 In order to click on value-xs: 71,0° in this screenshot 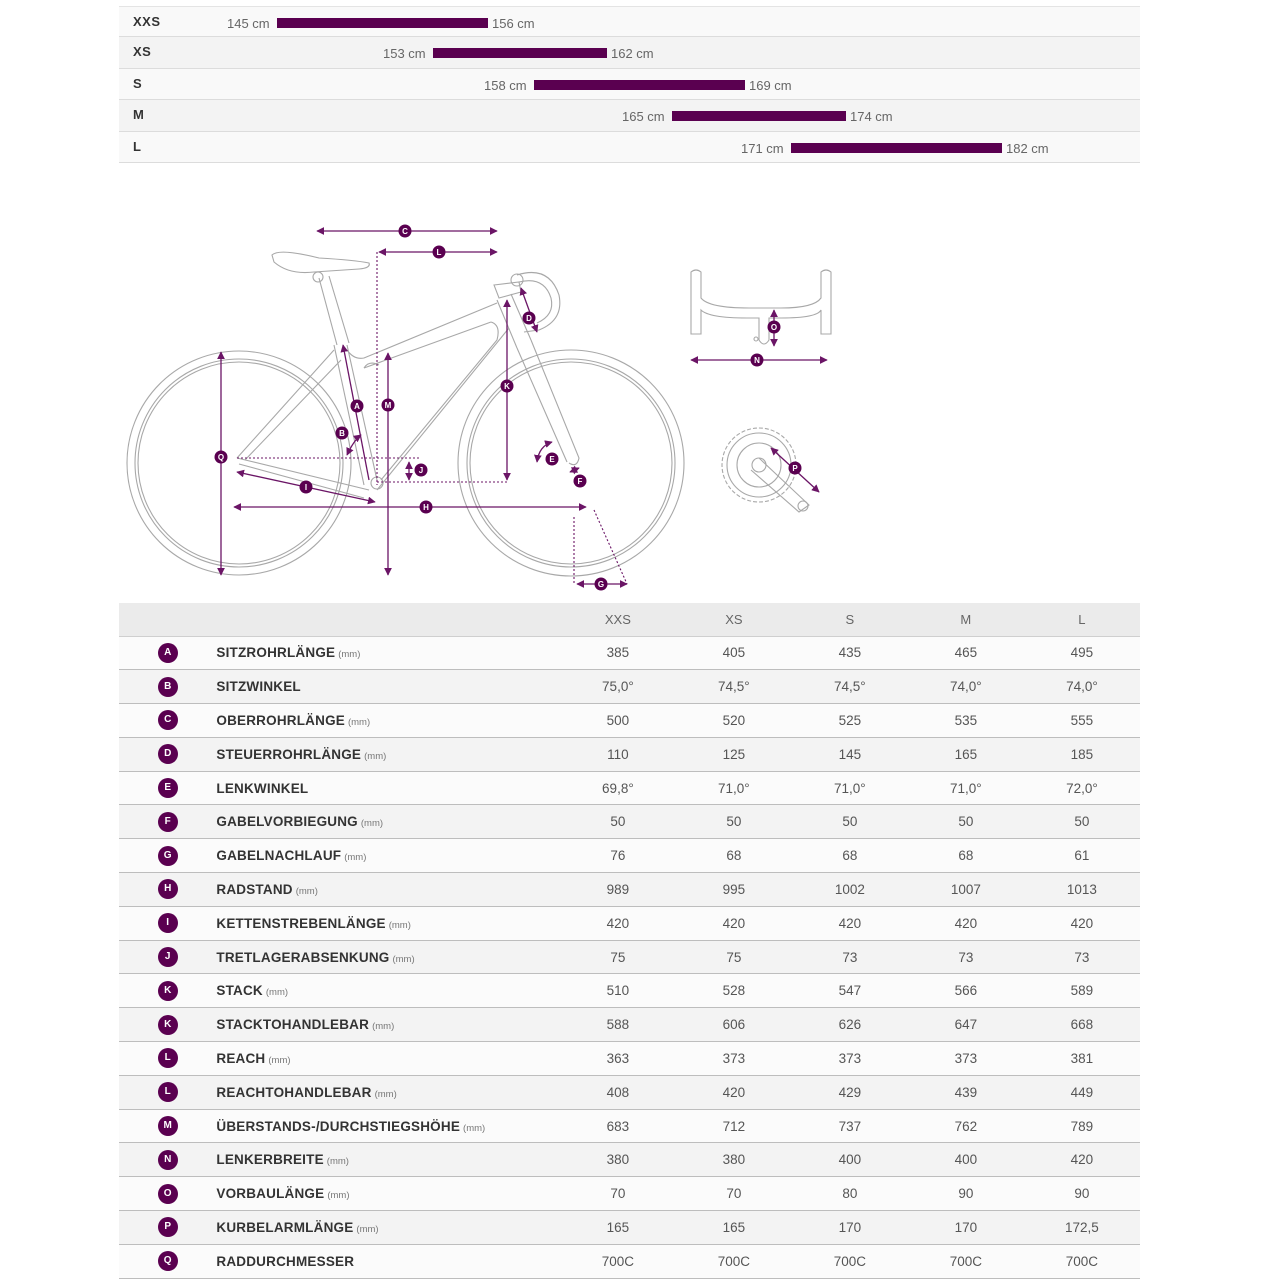, I will do `click(733, 788)`.